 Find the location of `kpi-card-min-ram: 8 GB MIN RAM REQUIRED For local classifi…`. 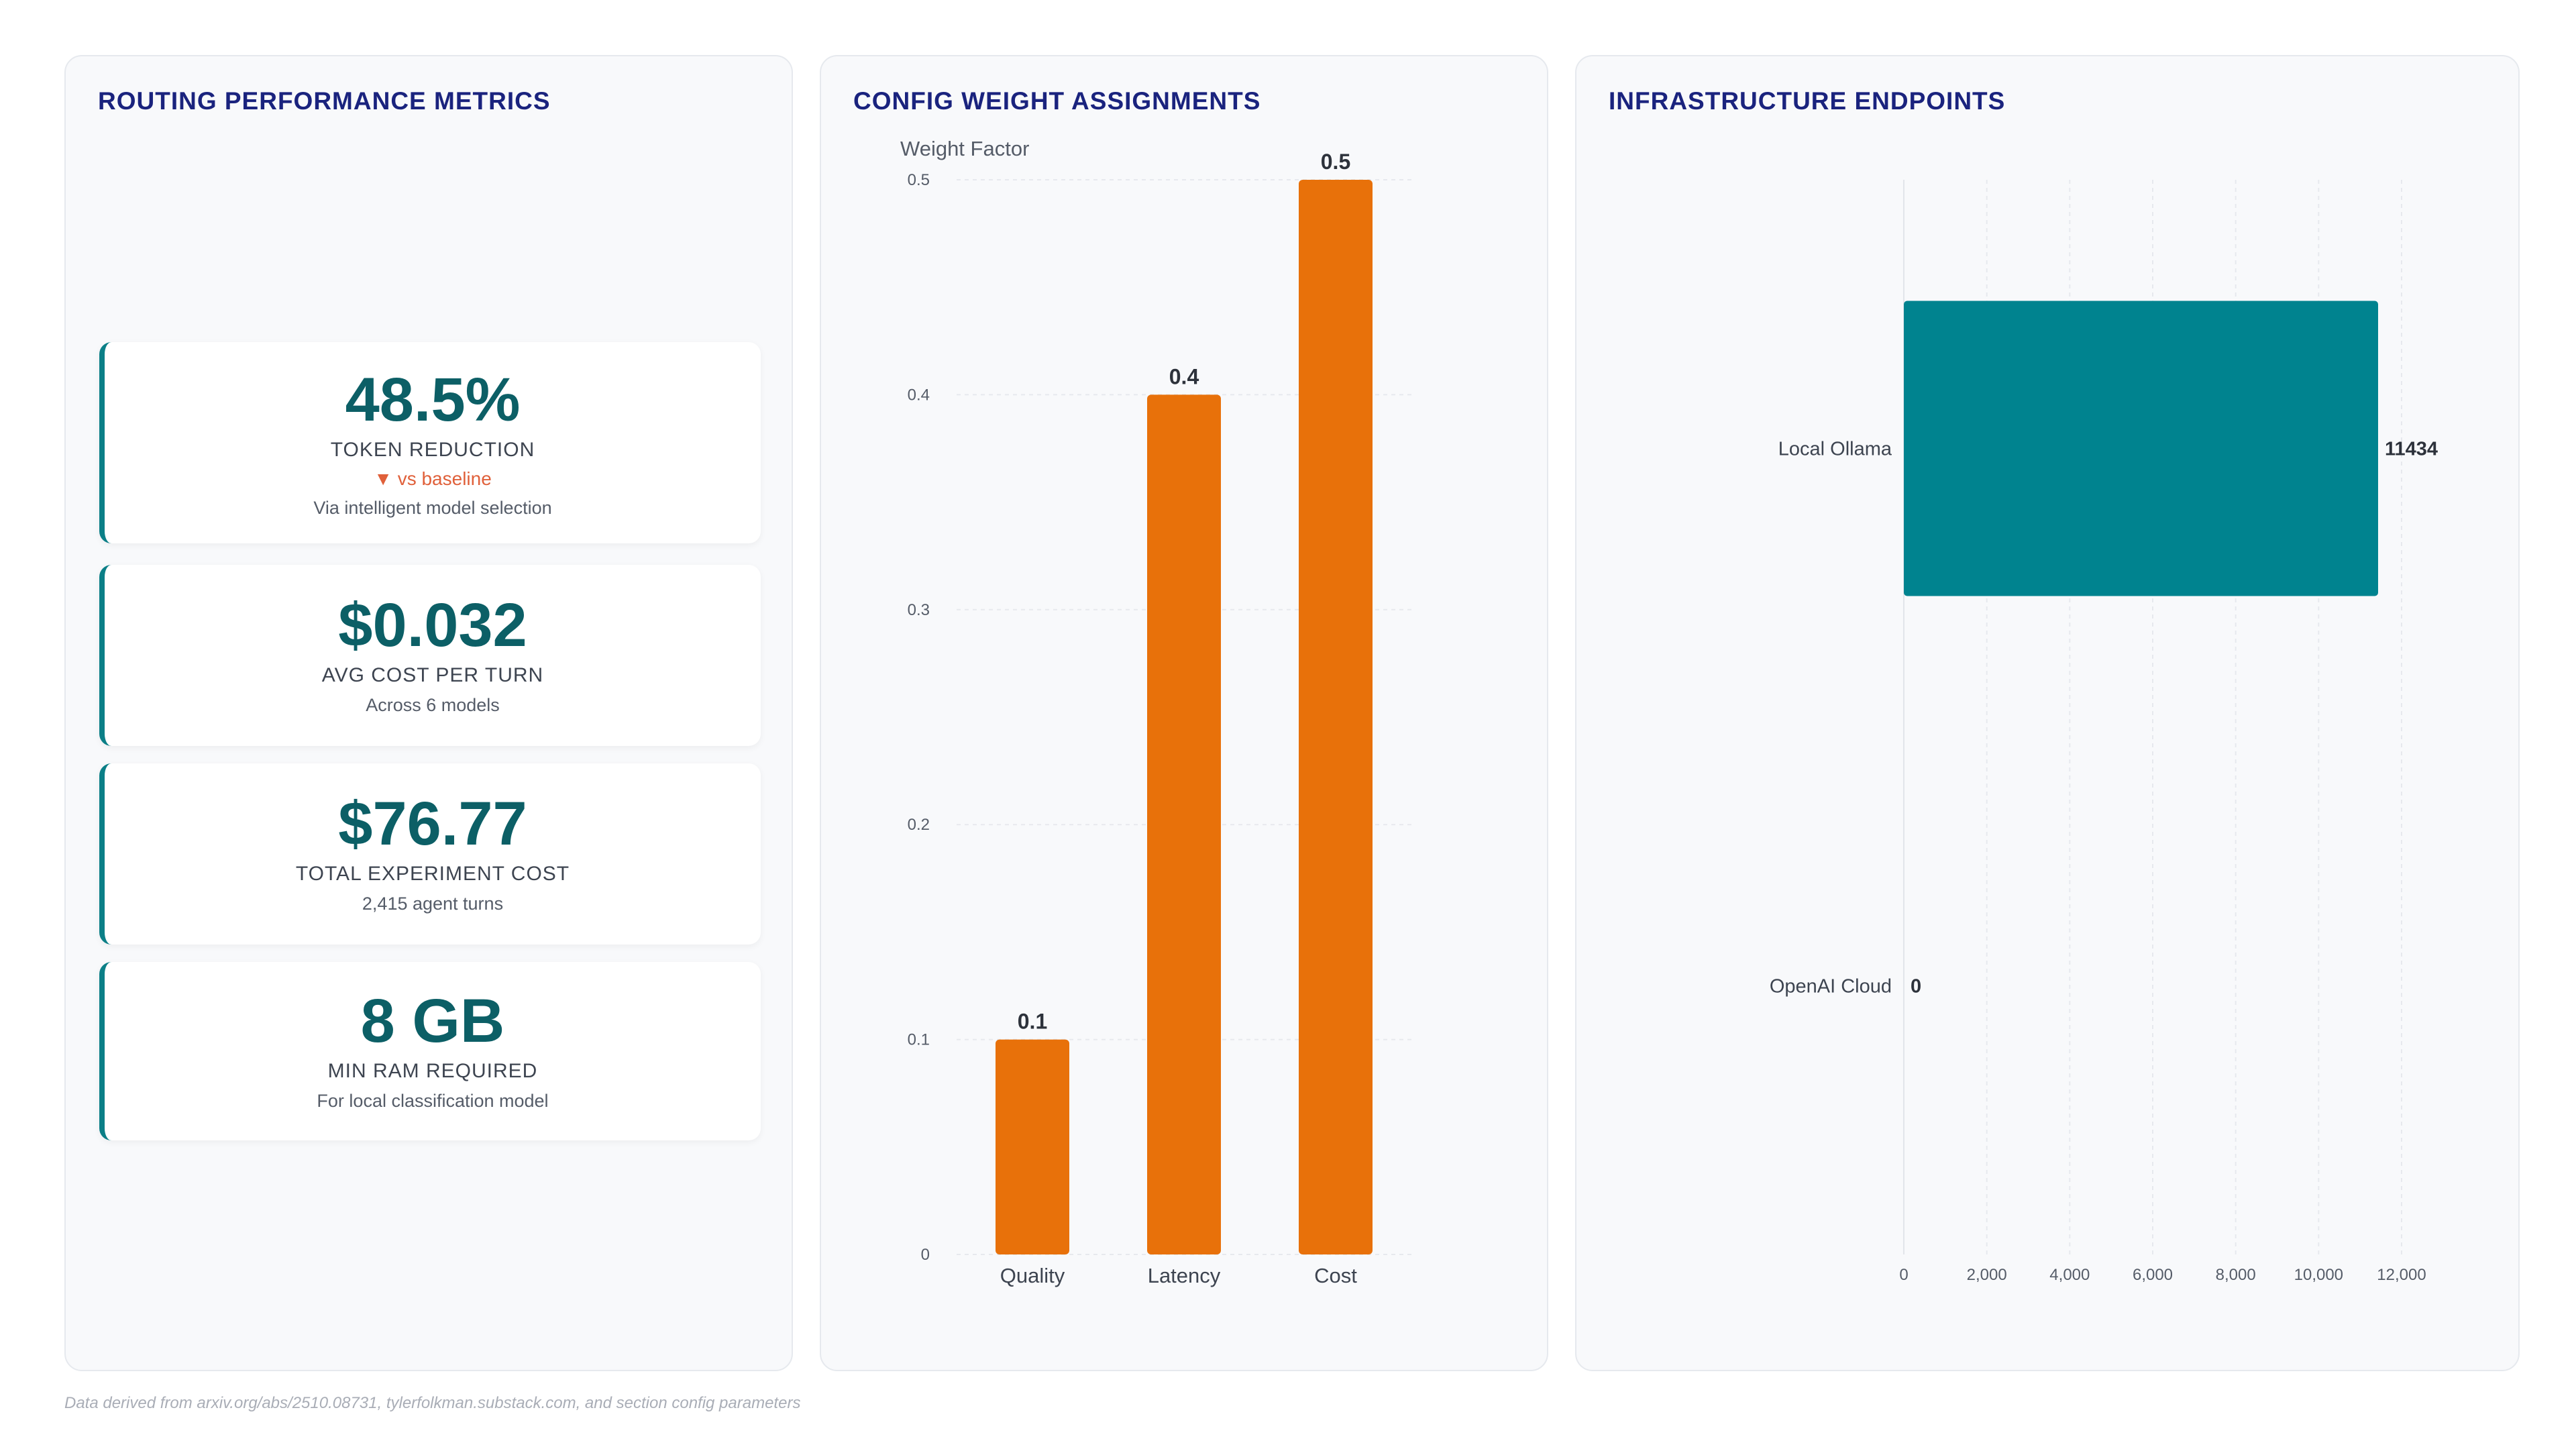

kpi-card-min-ram: 8 GB MIN RAM REQUIRED For local classifi… is located at coordinates (430, 1051).